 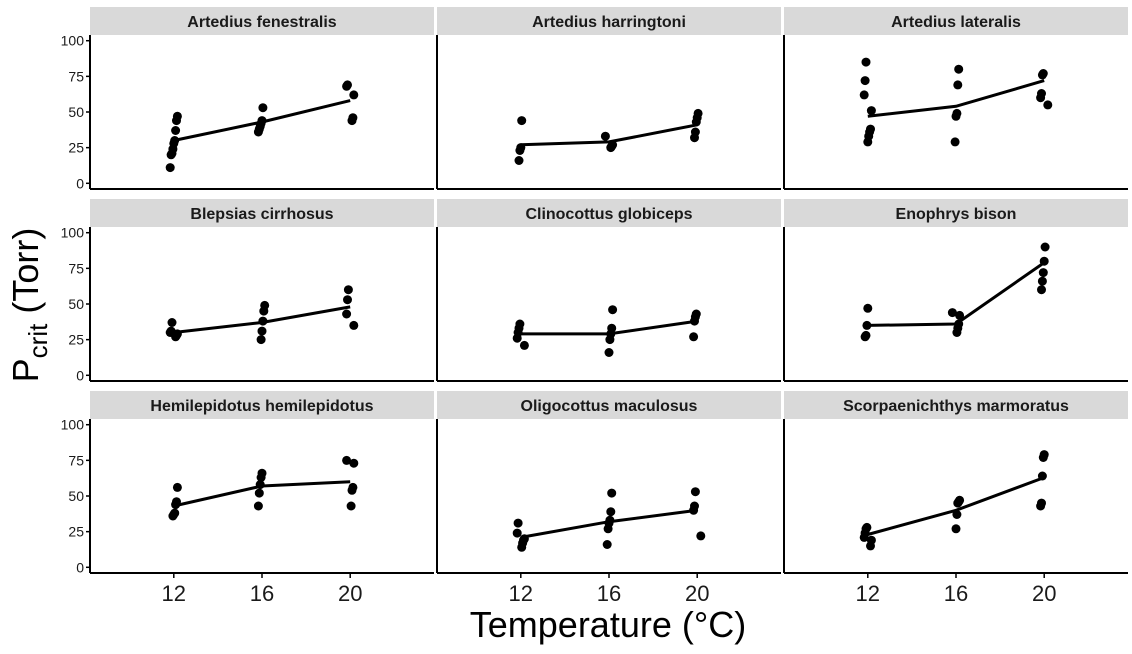 What do you see at coordinates (955, 290) in the screenshot?
I see `facet-panel: Enophrys bison` at bounding box center [955, 290].